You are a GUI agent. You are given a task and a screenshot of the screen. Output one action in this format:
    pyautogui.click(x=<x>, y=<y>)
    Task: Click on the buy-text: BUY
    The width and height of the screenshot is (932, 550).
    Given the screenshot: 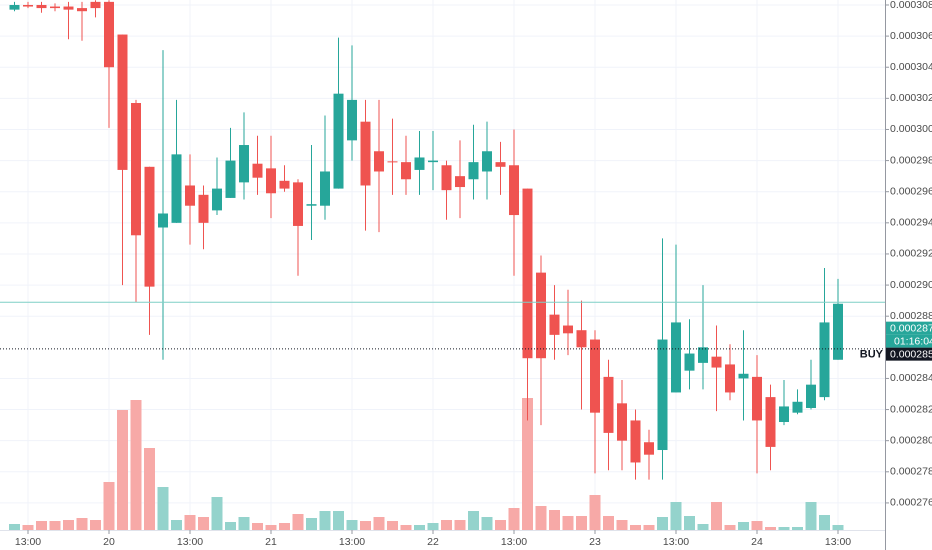 What is the action you would take?
    pyautogui.click(x=872, y=355)
    